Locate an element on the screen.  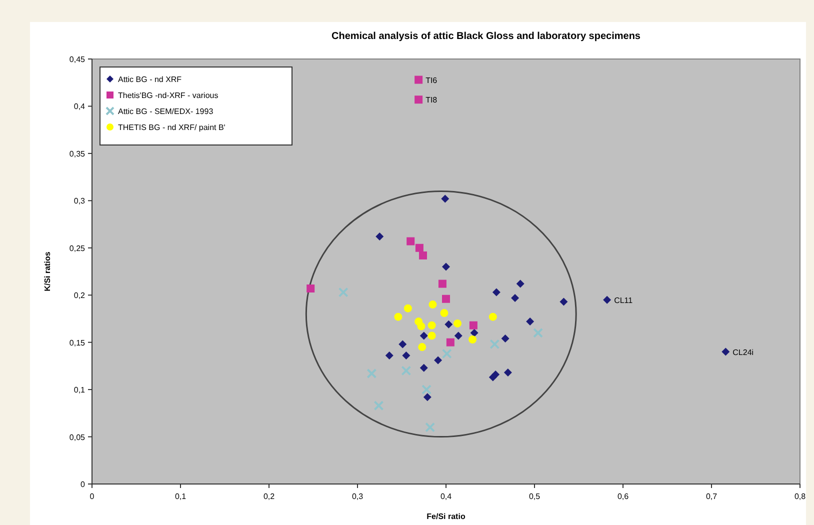
y-tick-label: 0,4 is located at coordinates (80, 107).